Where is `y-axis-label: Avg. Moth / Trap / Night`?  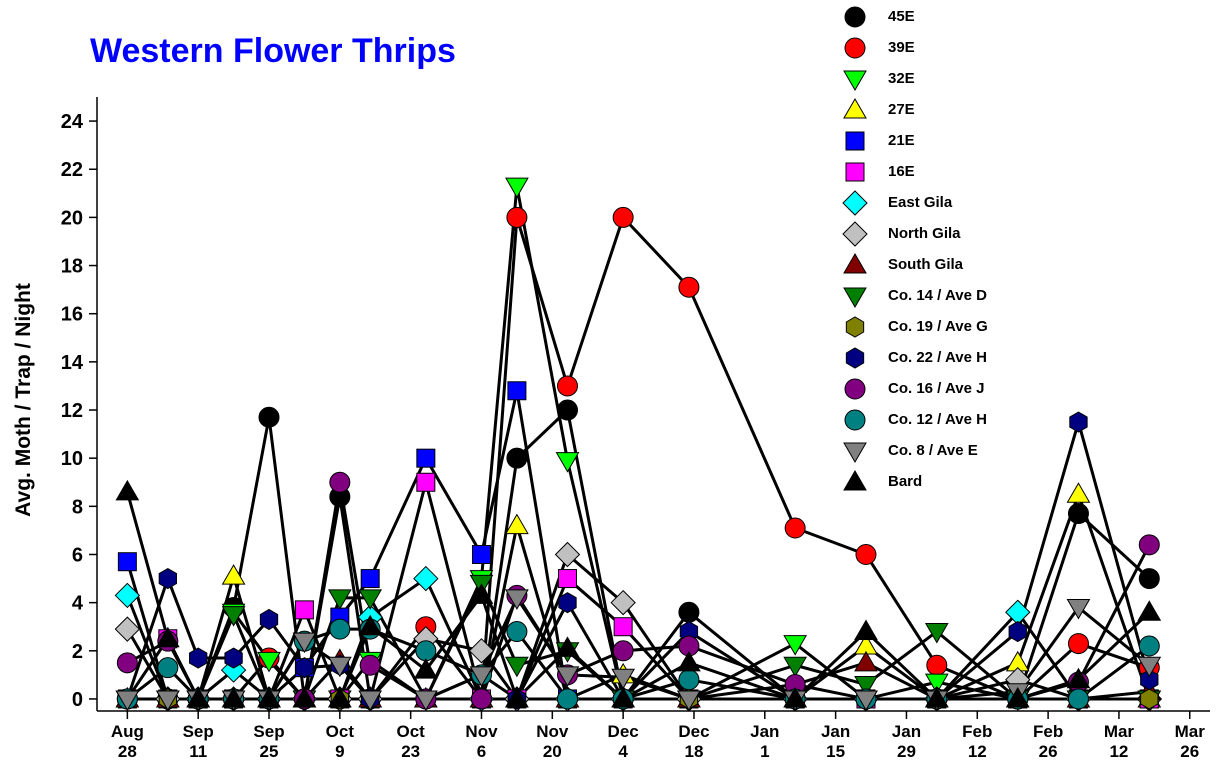 y-axis-label: Avg. Moth / Trap / Night is located at coordinates (23, 400).